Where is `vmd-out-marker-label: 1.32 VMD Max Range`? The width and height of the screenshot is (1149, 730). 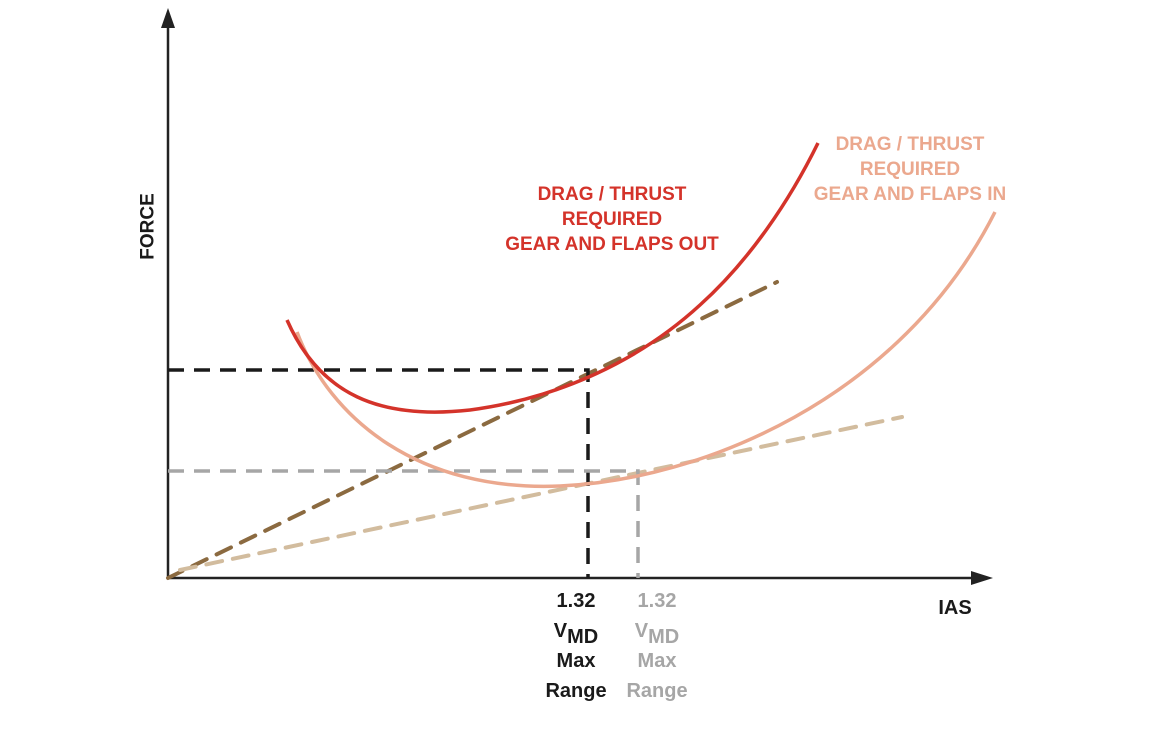 vmd-out-marker-label: 1.32 VMD Max Range is located at coordinates (576, 646).